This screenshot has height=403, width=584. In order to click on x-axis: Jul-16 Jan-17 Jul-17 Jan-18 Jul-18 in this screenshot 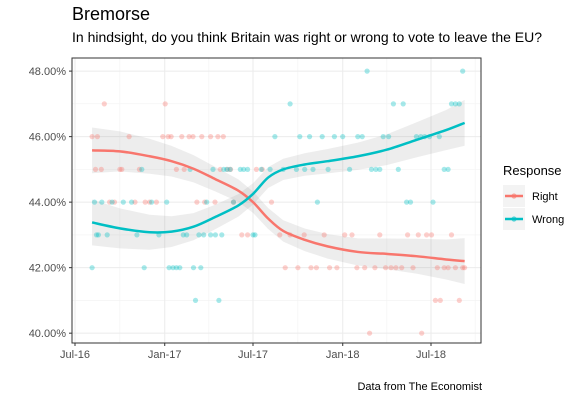, I will do `click(253, 352)`.